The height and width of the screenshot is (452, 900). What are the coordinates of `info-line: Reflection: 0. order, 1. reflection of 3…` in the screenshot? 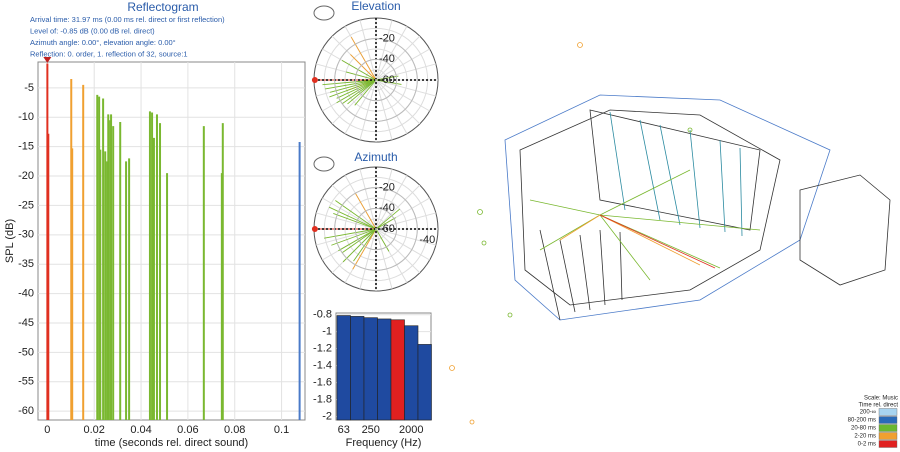 It's located at (109, 53).